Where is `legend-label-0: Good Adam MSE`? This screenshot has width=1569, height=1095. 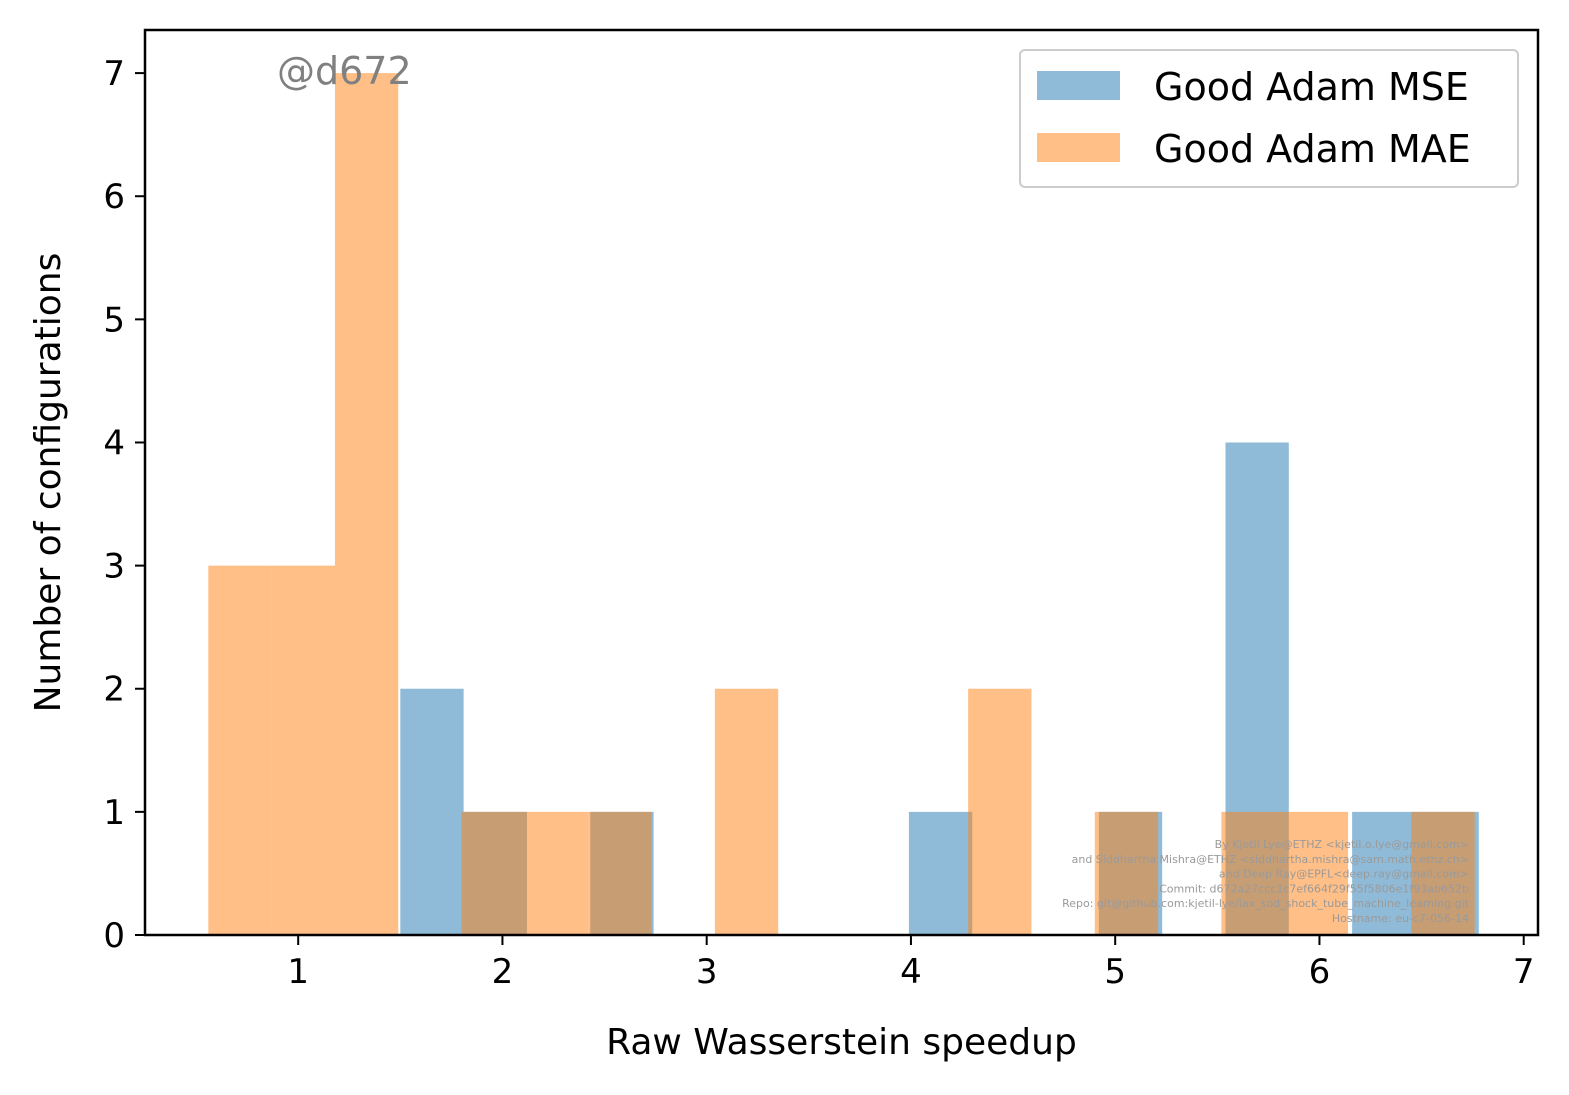
legend-label-0: Good Adam MSE is located at coordinates (1311, 87).